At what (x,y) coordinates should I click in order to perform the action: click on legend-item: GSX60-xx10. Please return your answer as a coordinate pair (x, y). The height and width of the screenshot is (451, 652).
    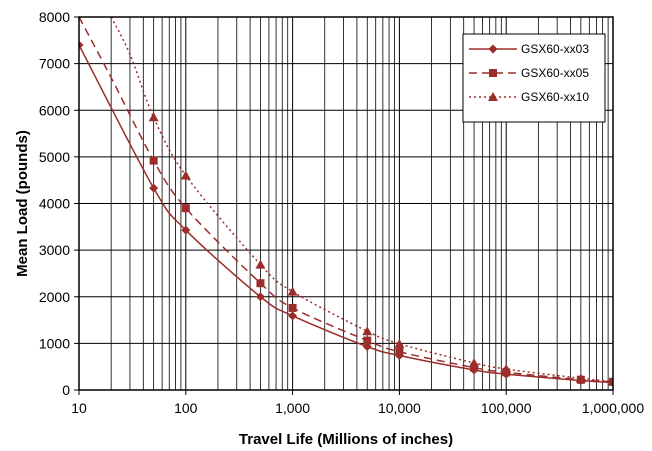
    Looking at the image, I should click on (529, 97).